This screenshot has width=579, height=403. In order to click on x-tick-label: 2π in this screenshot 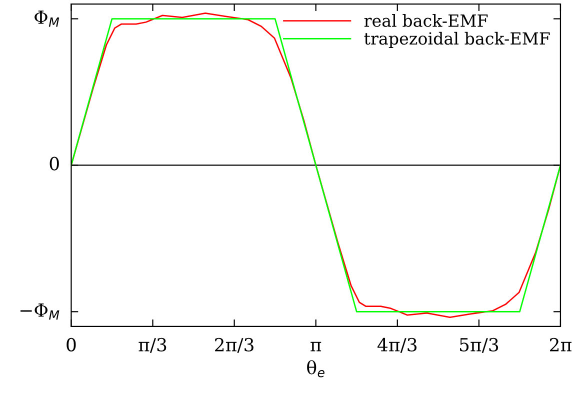, I will do `click(561, 345)`.